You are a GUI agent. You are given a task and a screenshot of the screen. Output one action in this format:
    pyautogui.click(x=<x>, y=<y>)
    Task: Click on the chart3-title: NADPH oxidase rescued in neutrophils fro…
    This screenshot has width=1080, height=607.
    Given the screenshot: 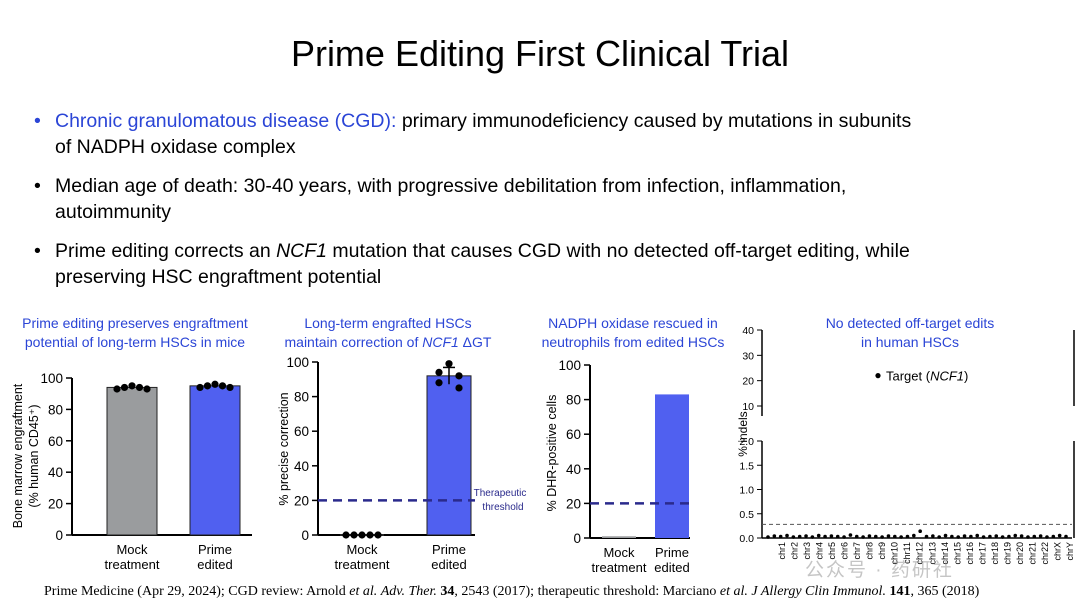 What is the action you would take?
    pyautogui.click(x=633, y=333)
    